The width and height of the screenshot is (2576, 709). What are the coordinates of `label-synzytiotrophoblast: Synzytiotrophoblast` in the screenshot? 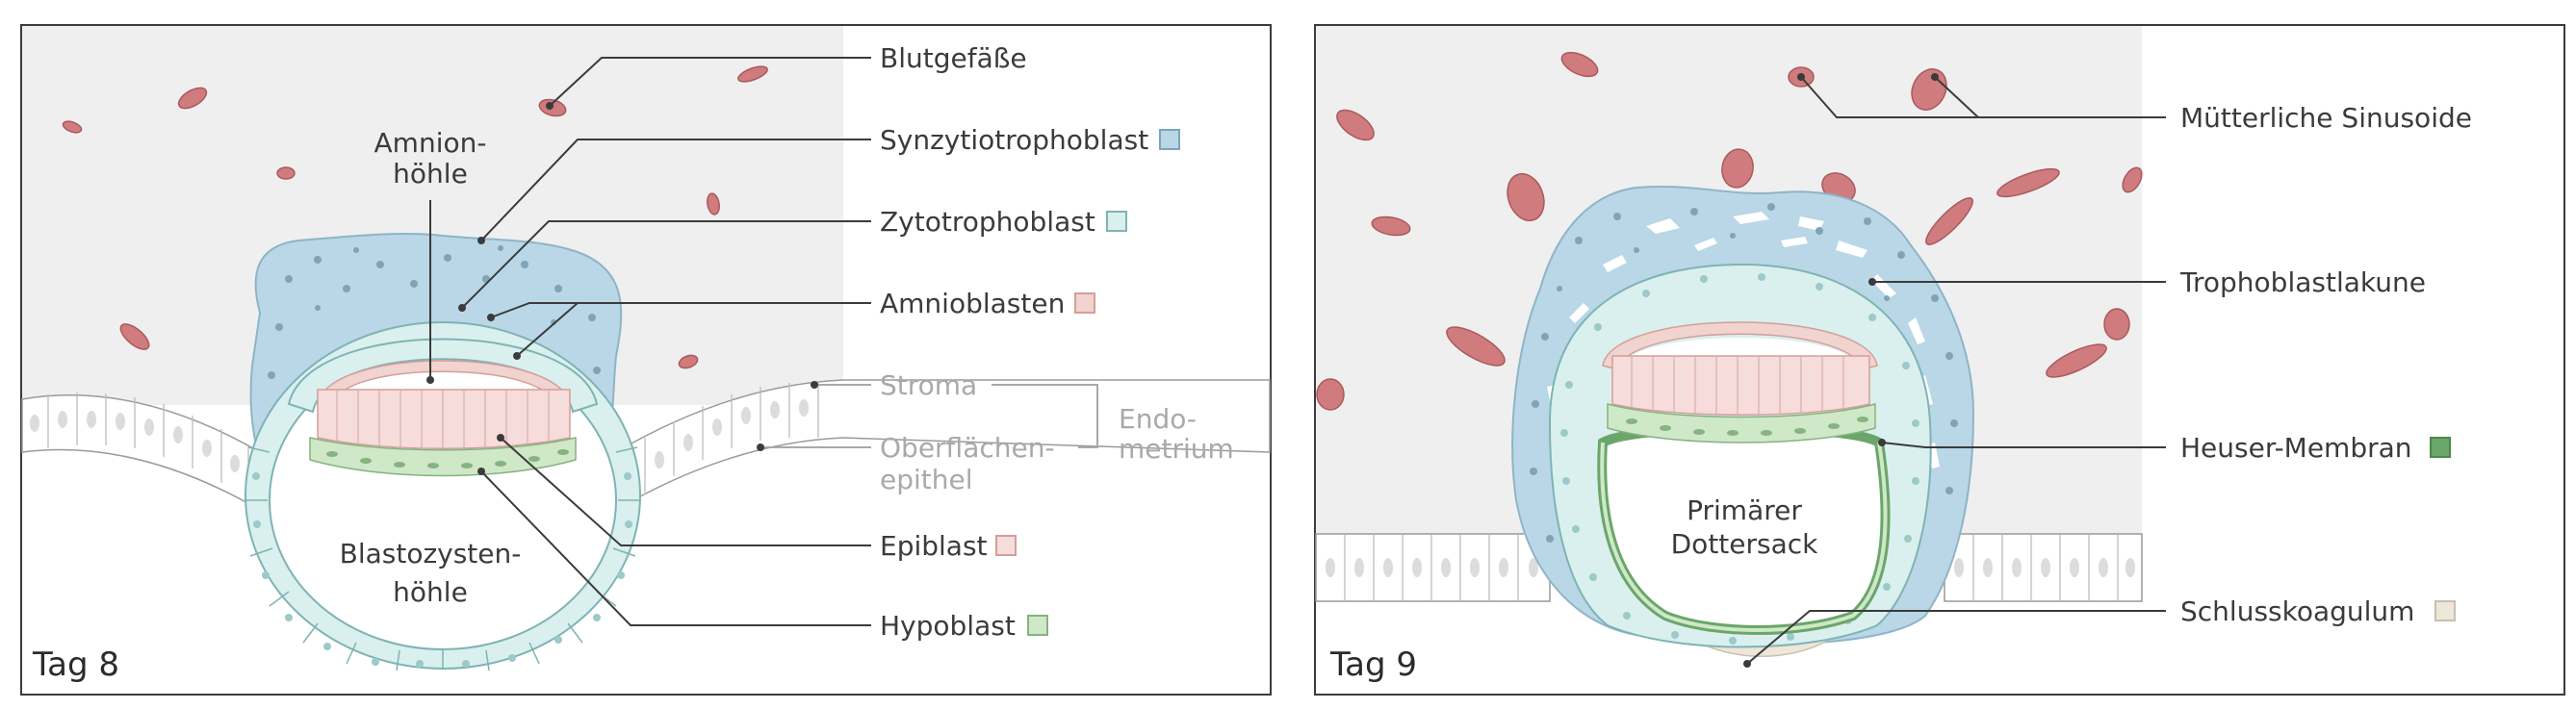 It's located at (1014, 140).